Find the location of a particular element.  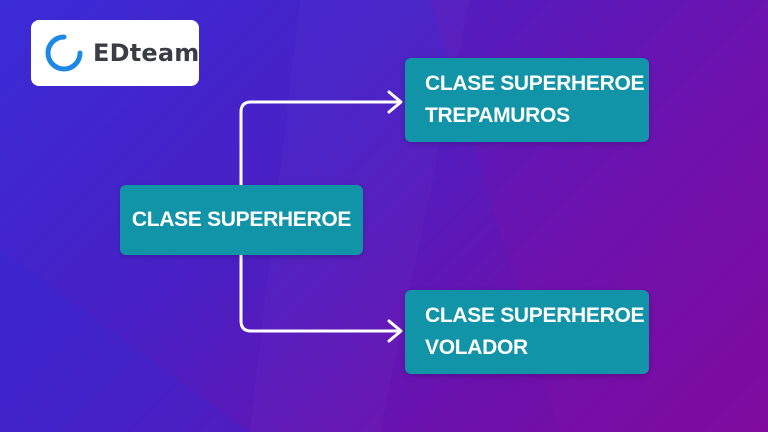

node-clase-trepamuros: CLASE SUPERHEROE TREPAMUROS is located at coordinates (527, 100).